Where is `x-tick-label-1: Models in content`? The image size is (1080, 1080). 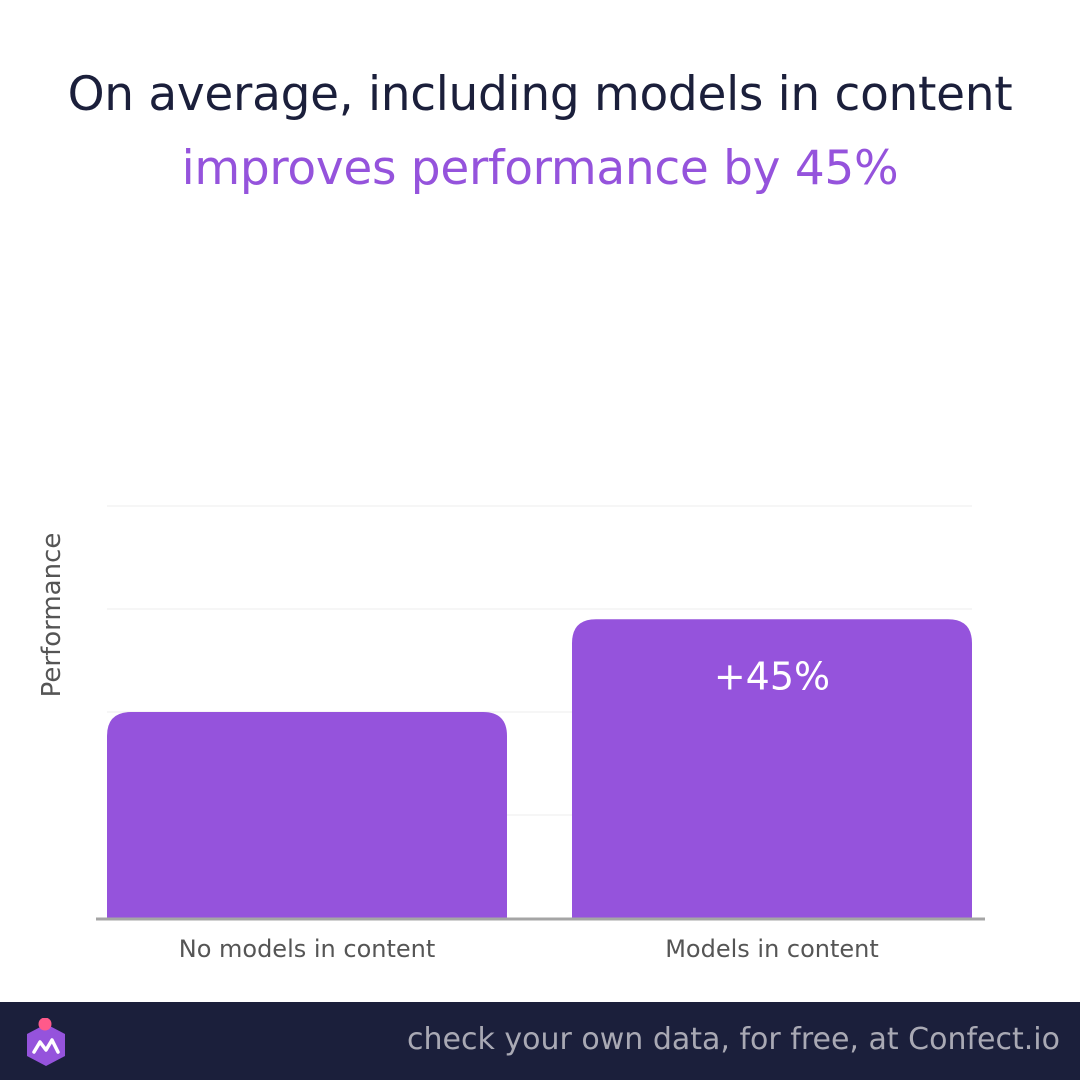
x-tick-label-1: Models in content is located at coordinates (772, 949).